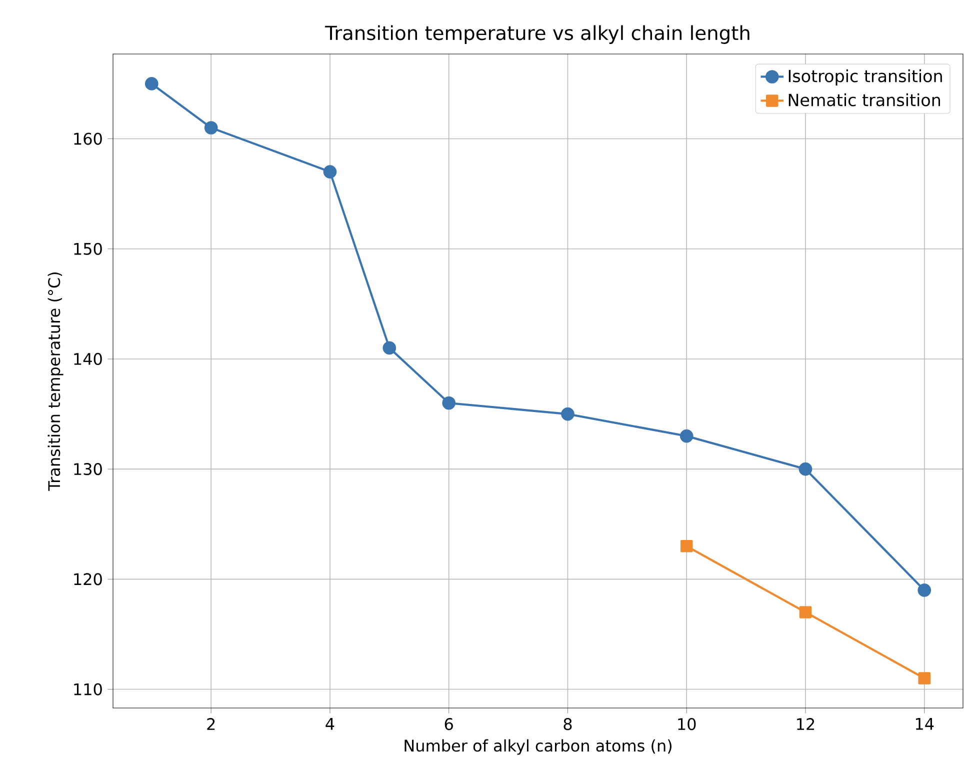 The width and height of the screenshot is (980, 783). What do you see at coordinates (88, 579) in the screenshot?
I see `y-tick-label: 120` at bounding box center [88, 579].